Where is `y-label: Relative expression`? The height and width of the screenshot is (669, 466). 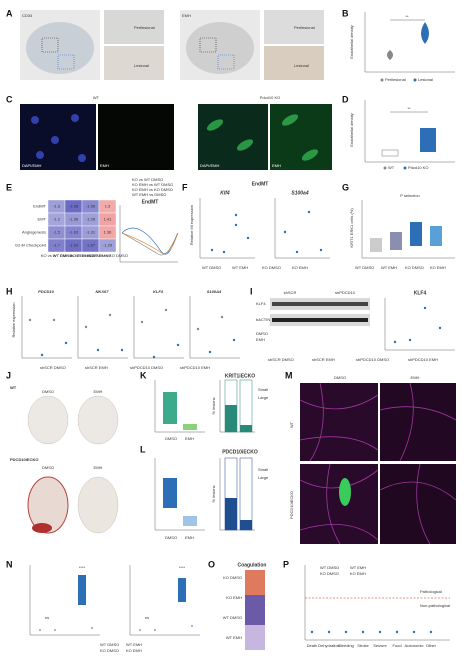
y-label: Relative expression is located at coordinates (13, 320).